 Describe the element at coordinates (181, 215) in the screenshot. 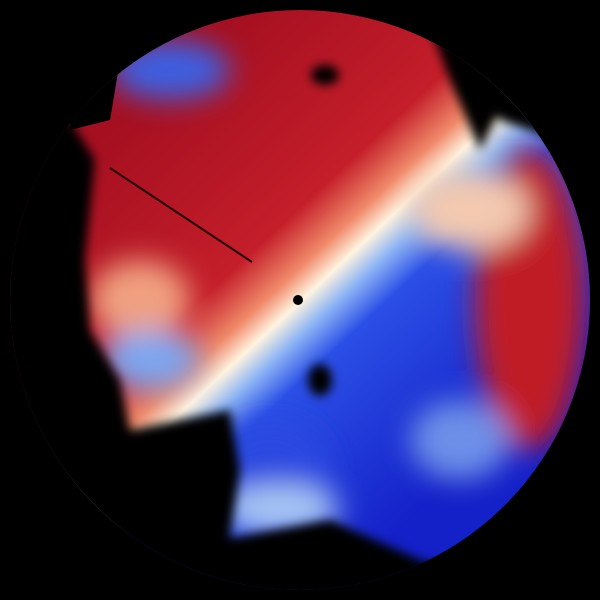

I see `radial-artifact` at that location.